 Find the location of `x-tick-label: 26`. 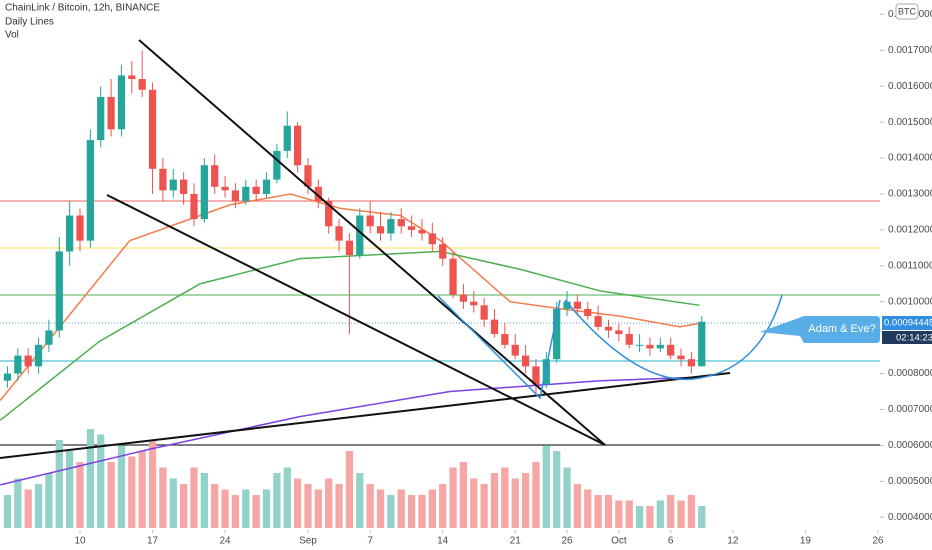

x-tick-label: 26 is located at coordinates (878, 541).